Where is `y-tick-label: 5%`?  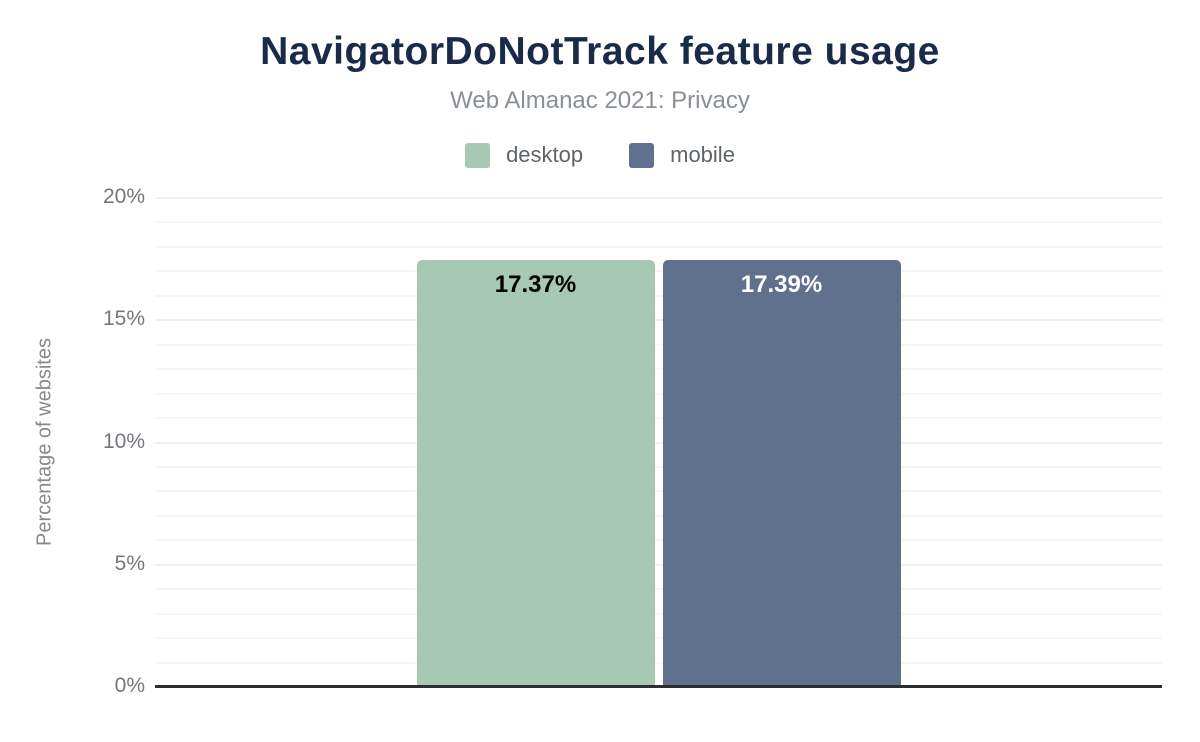 y-tick-label: 5% is located at coordinates (129, 563).